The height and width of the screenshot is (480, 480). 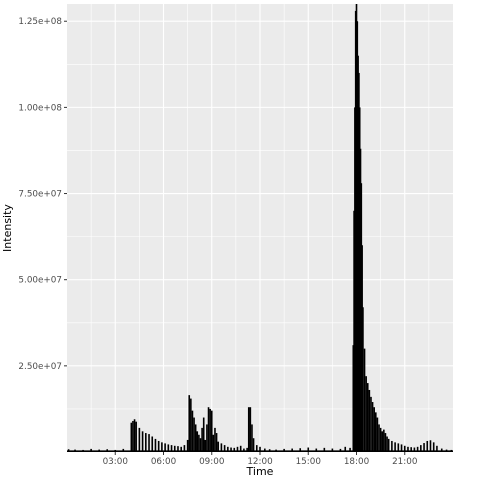 I want to click on x-tick-label: 06:00, so click(x=164, y=462).